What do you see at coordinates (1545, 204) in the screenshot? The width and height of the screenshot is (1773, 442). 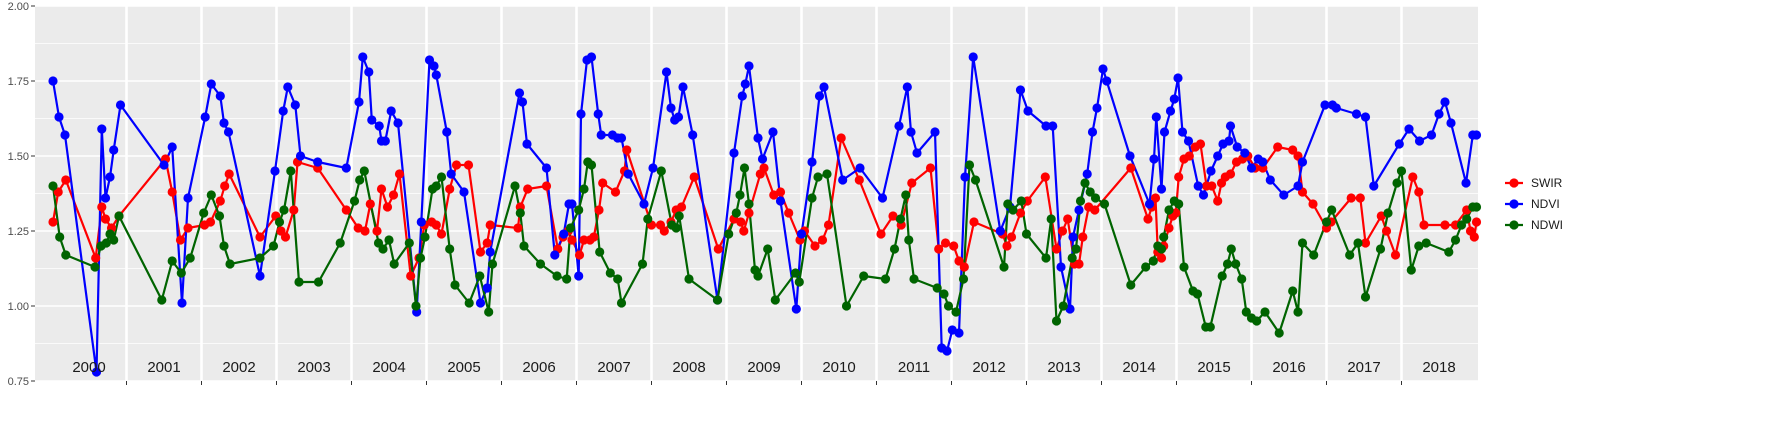 I see `legend-label-ndvi: NDVI` at bounding box center [1545, 204].